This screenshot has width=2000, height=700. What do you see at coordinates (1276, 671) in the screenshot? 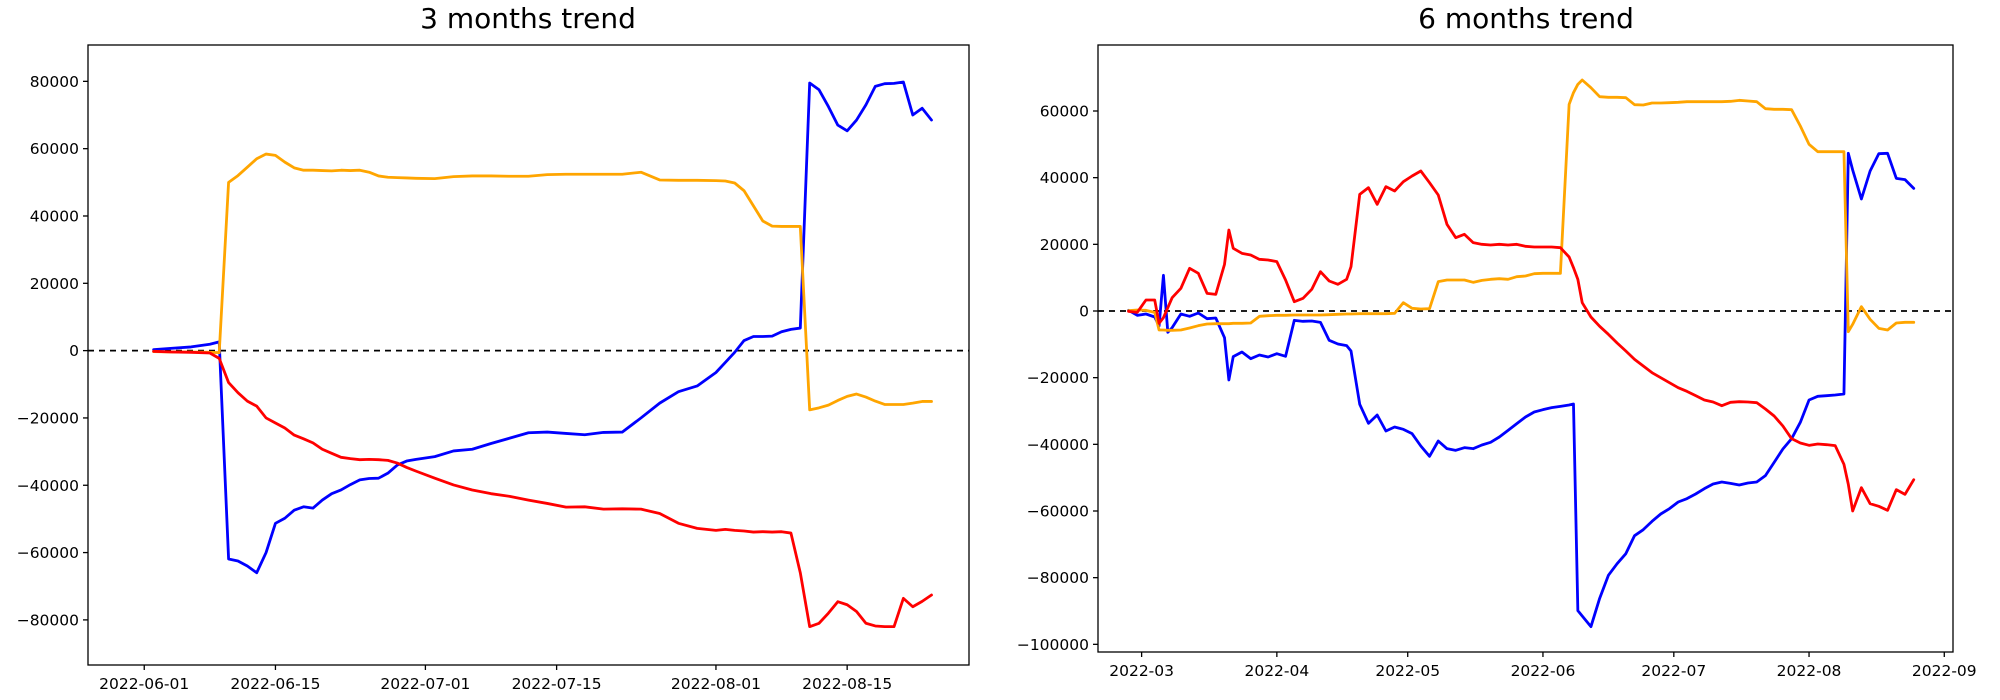
I see `x-tick-label: 2022-04` at bounding box center [1276, 671].